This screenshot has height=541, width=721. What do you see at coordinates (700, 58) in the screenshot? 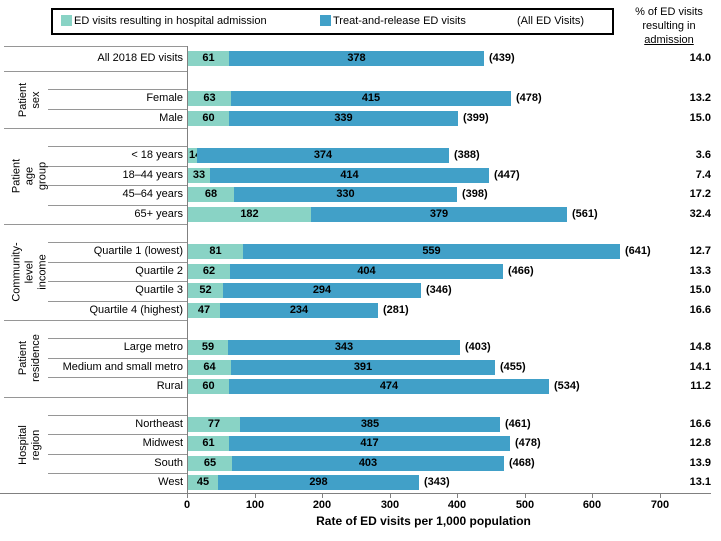
I see `pct-value: 14.0` at bounding box center [700, 58].